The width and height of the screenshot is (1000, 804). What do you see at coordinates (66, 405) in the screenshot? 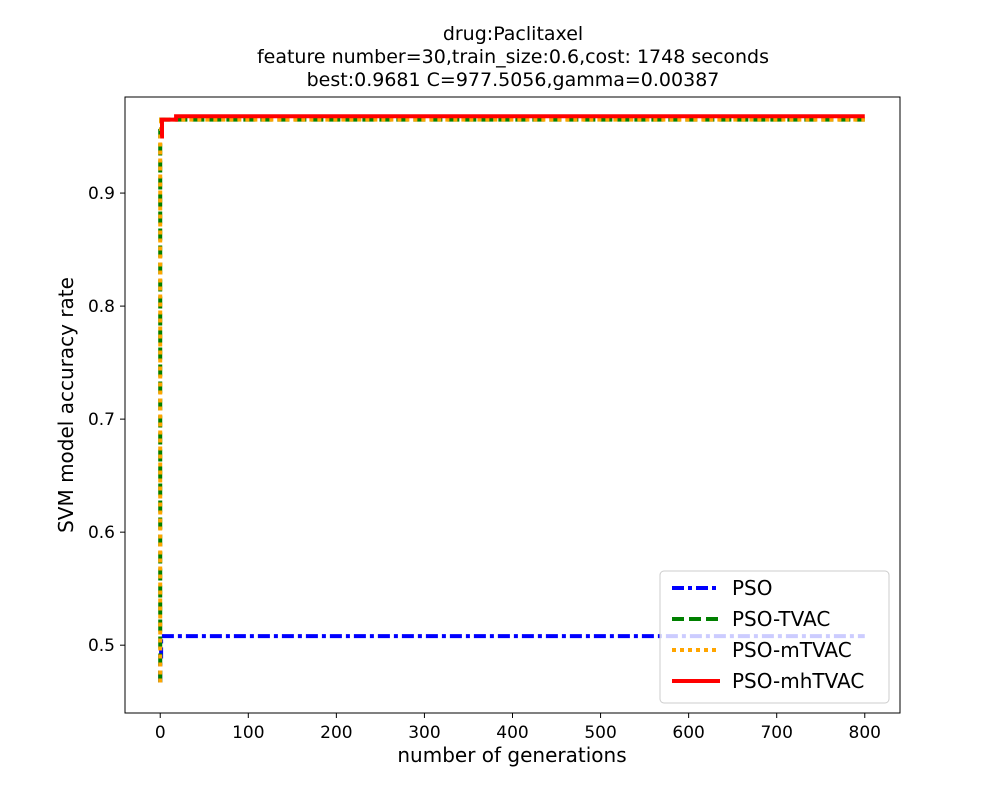
I see `y-axis-label: SVM model accuracy rate` at bounding box center [66, 405].